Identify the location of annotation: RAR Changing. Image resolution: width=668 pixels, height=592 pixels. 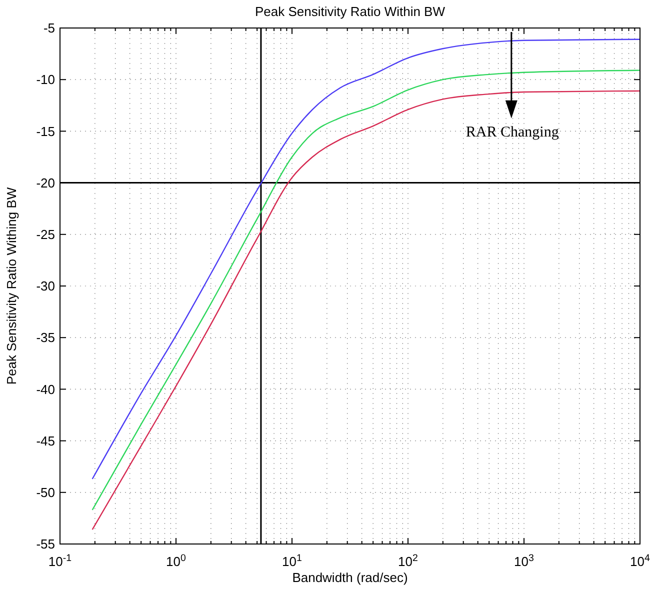
(513, 132).